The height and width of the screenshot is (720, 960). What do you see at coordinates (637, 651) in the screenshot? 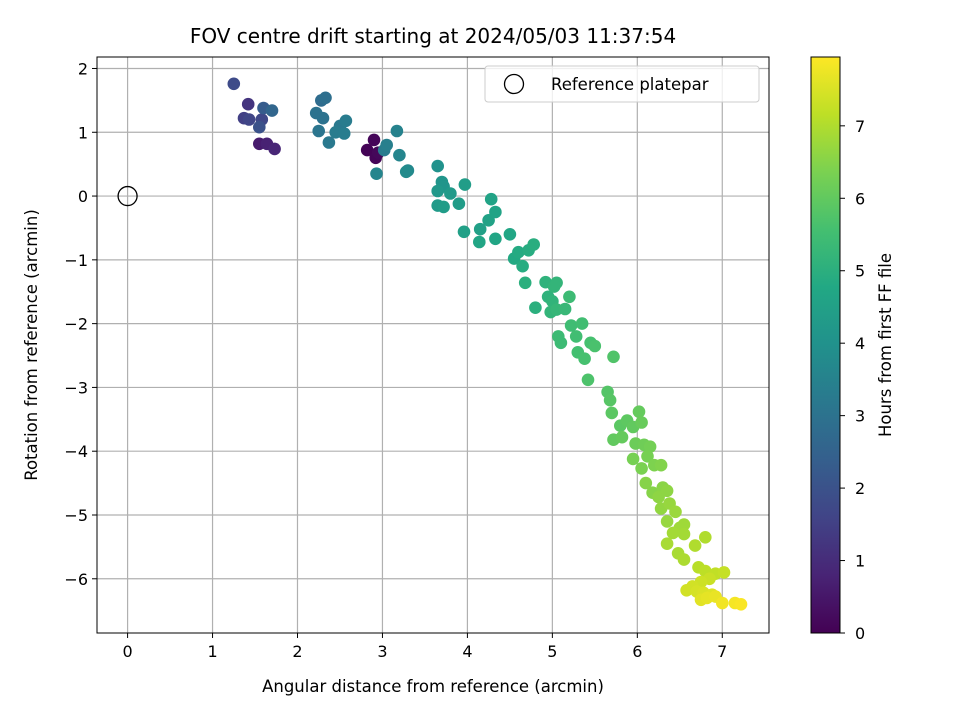
I see `x-tick-label: 6` at bounding box center [637, 651].